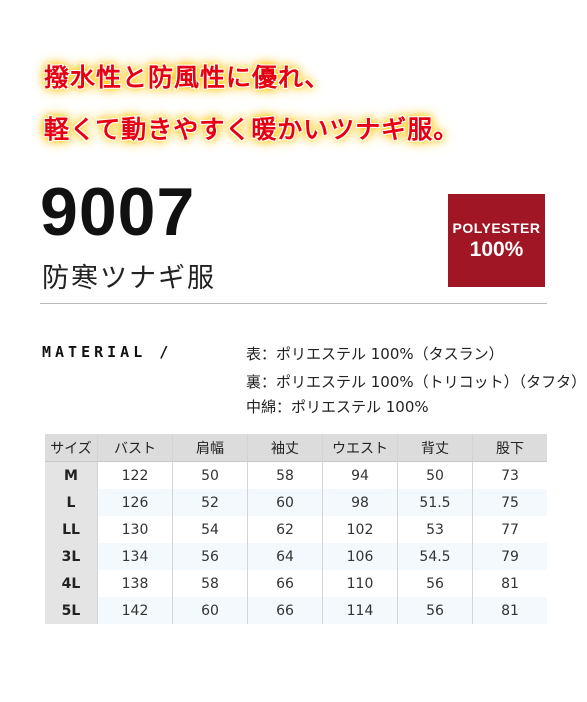 This screenshot has width=587, height=702. Describe the element at coordinates (135, 502) in the screenshot. I see `cell-bust: 126` at that location.